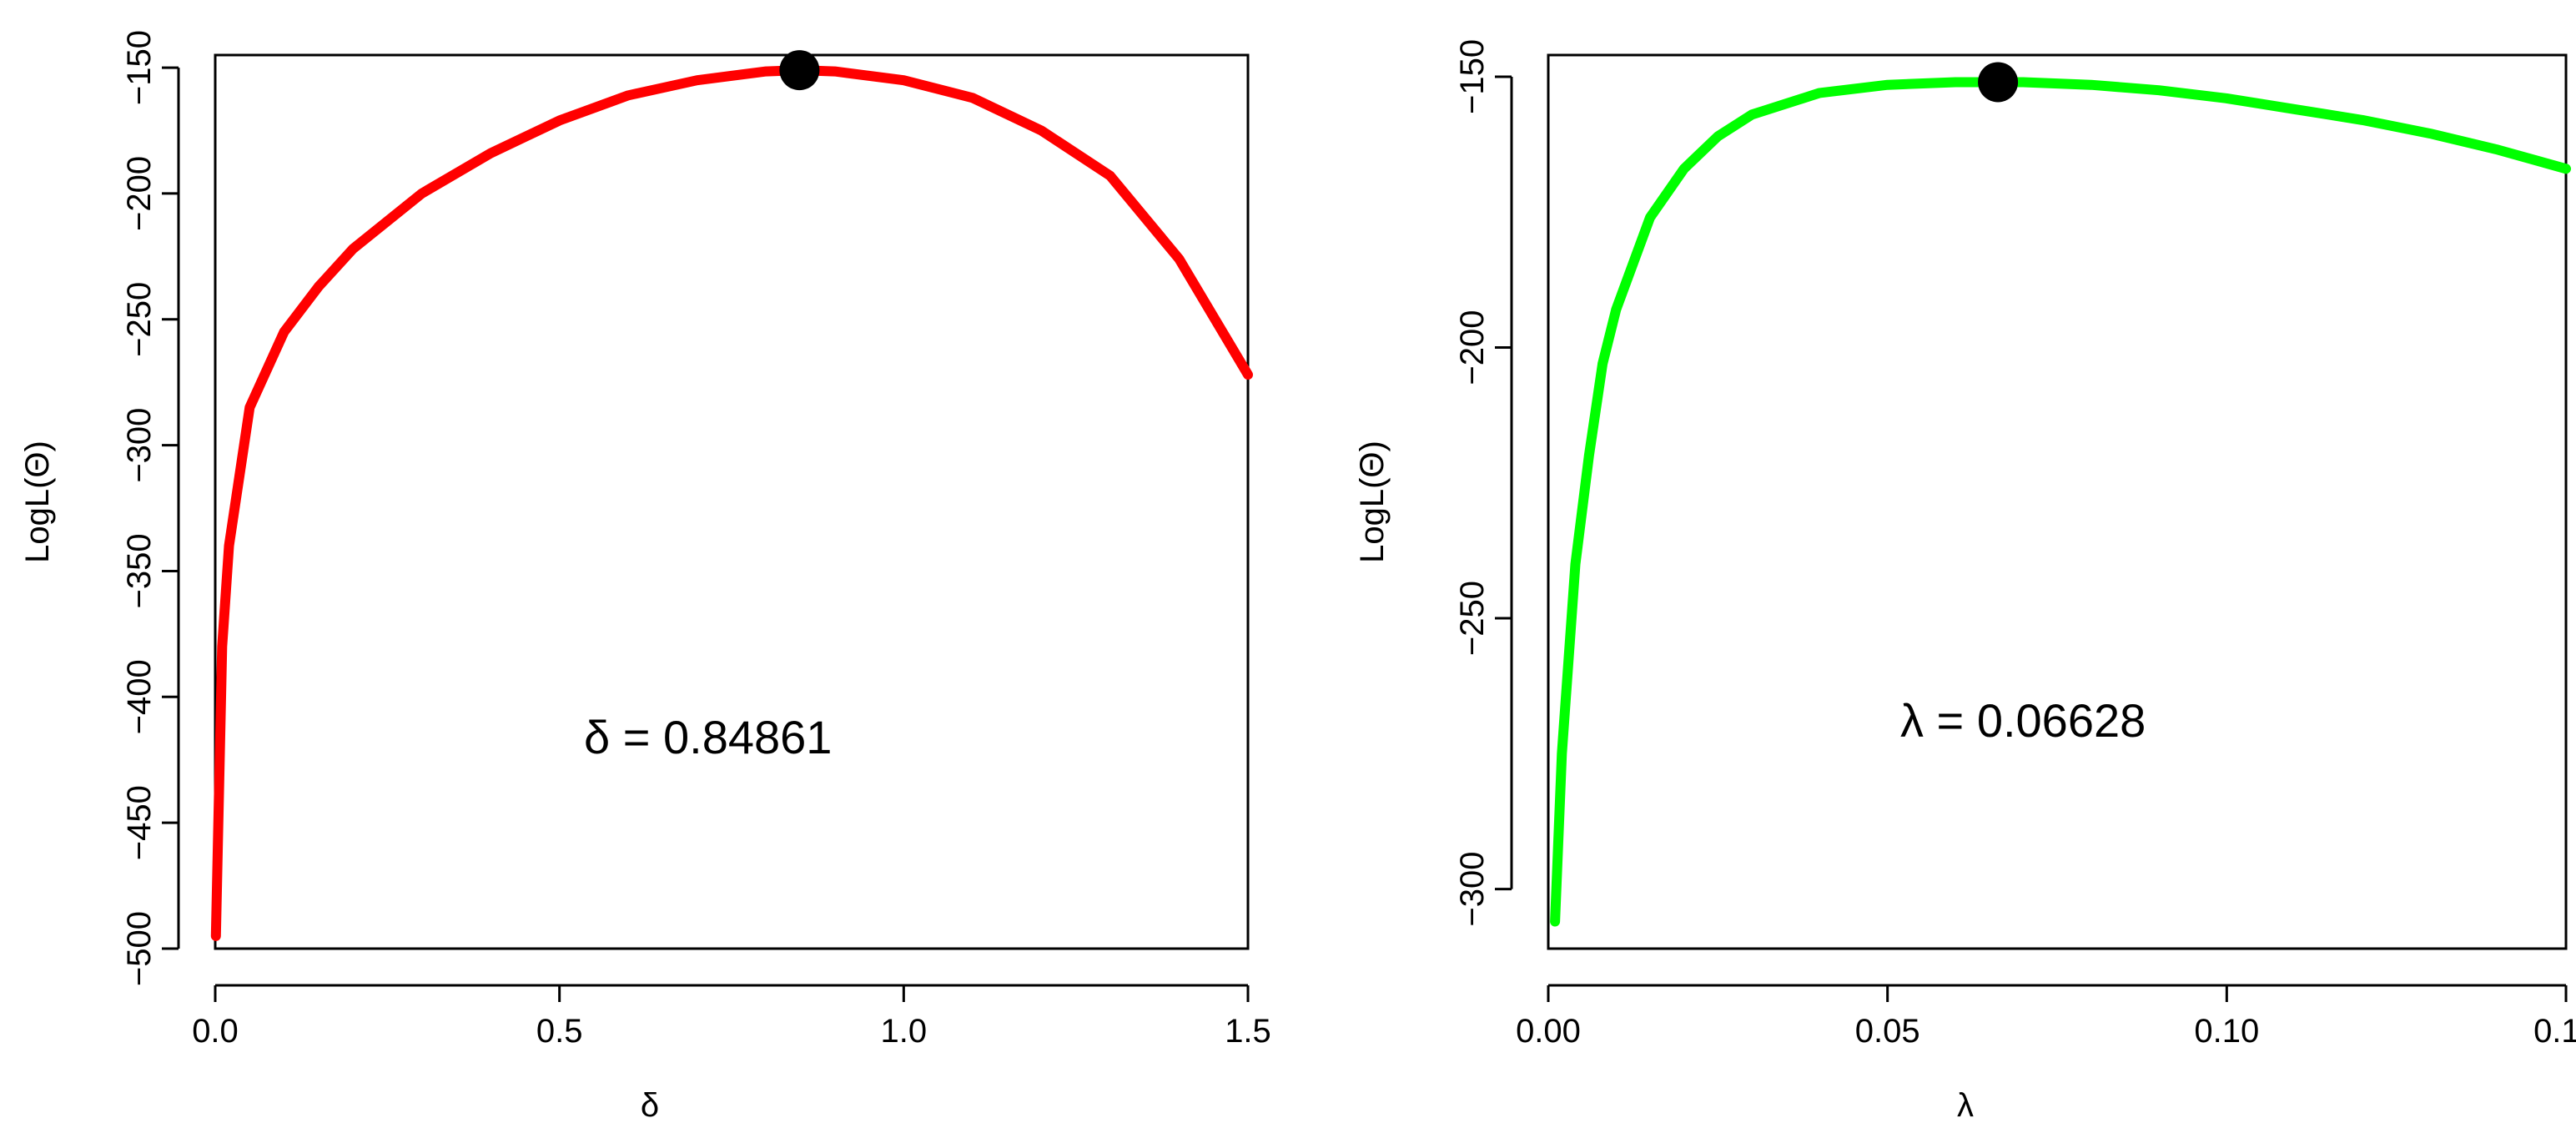 This screenshot has height=1128, width=2576. Describe the element at coordinates (1887, 1031) in the screenshot. I see `x-tick-label: 0.05` at that location.